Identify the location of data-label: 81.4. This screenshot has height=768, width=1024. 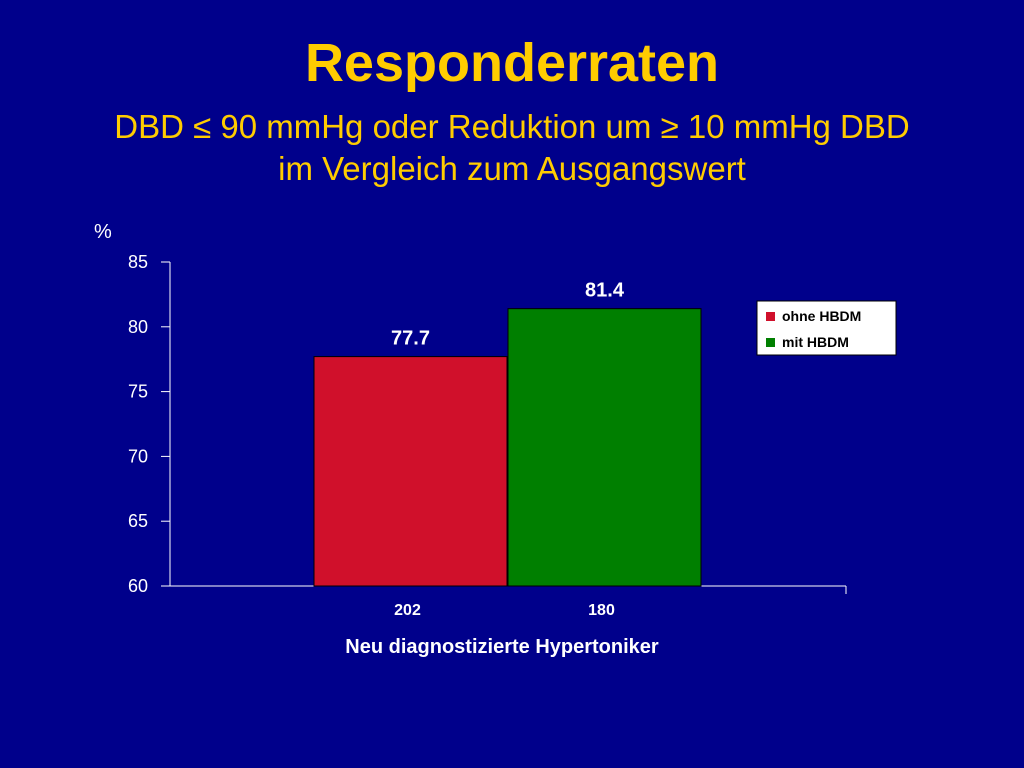
(605, 291).